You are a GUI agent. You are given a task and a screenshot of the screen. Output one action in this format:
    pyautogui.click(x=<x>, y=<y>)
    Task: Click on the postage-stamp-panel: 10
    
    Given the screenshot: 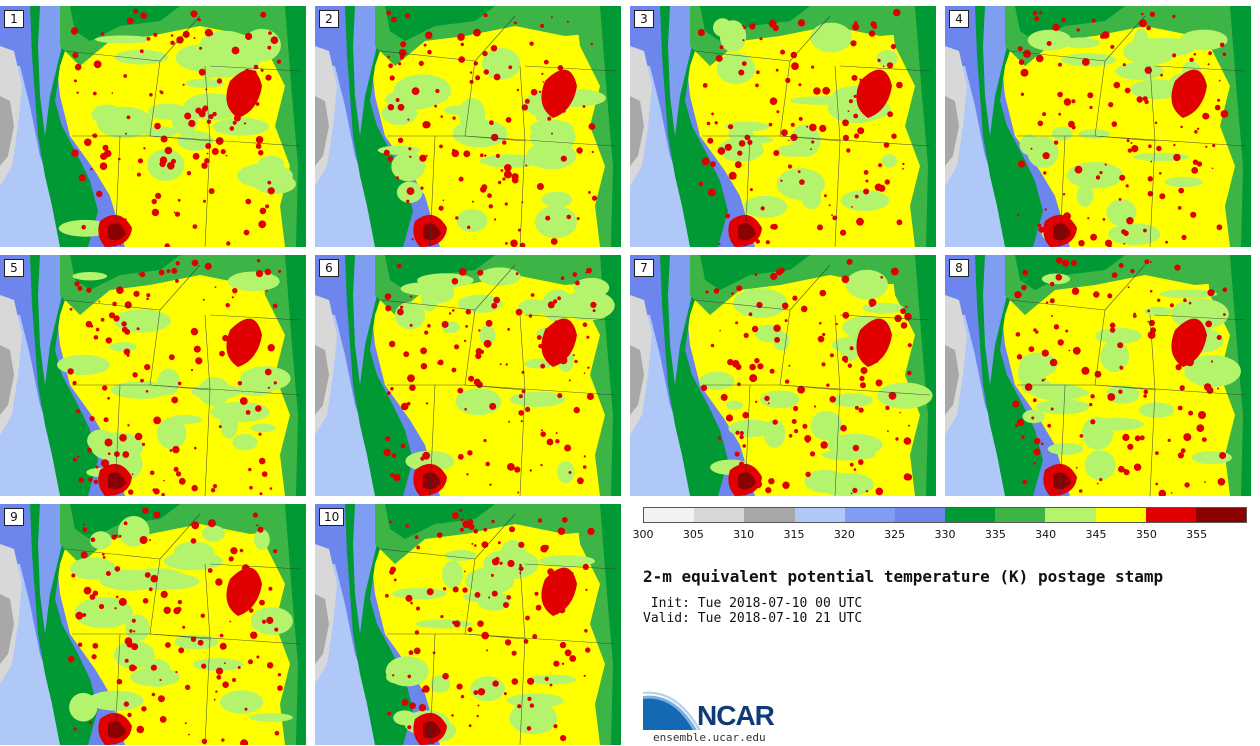 What is the action you would take?
    pyautogui.click(x=468, y=624)
    